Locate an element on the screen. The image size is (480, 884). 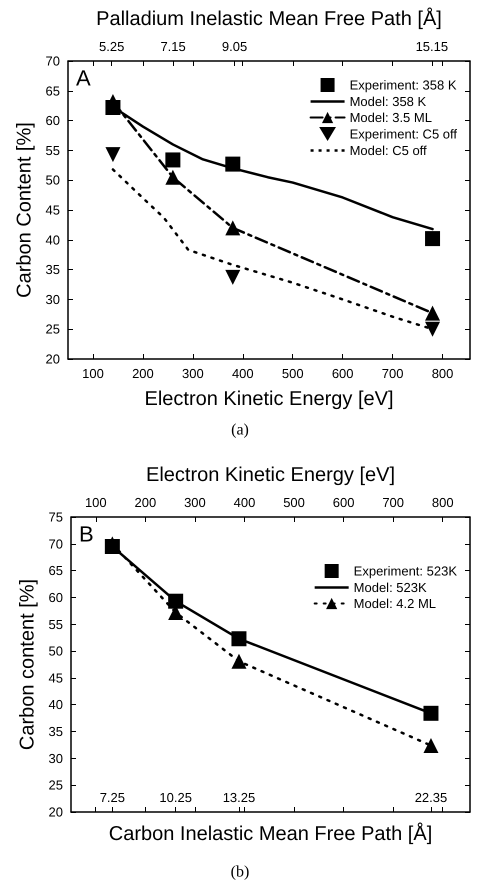
y-axis-title: Carbon content [%] is located at coordinates (27, 664).